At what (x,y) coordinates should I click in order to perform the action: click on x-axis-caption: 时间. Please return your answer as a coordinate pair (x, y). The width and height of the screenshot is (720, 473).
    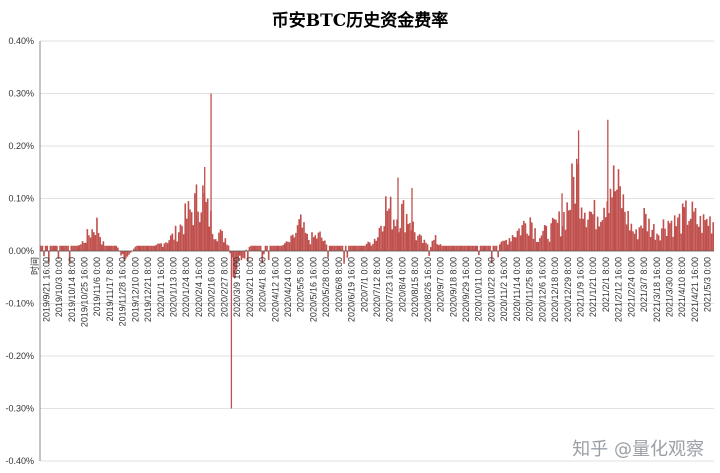
    Looking at the image, I should click on (34, 266).